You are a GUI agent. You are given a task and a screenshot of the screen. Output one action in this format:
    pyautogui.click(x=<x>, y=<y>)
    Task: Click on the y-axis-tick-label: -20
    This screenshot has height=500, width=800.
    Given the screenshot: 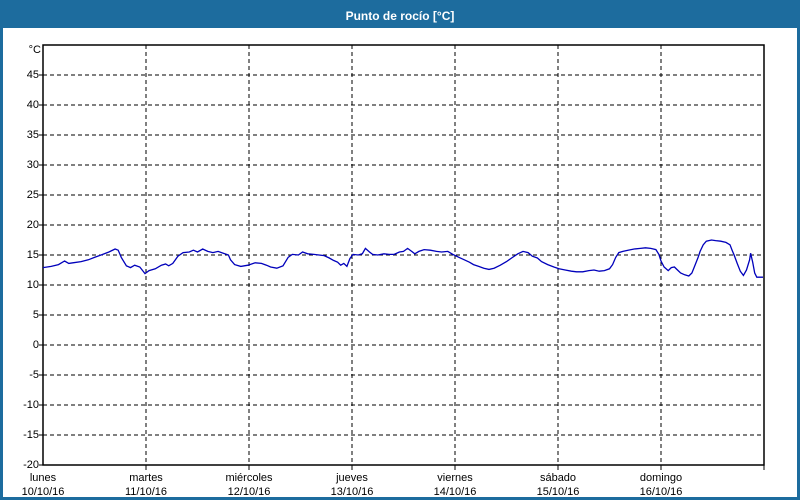 What is the action you would take?
    pyautogui.click(x=31, y=465)
    